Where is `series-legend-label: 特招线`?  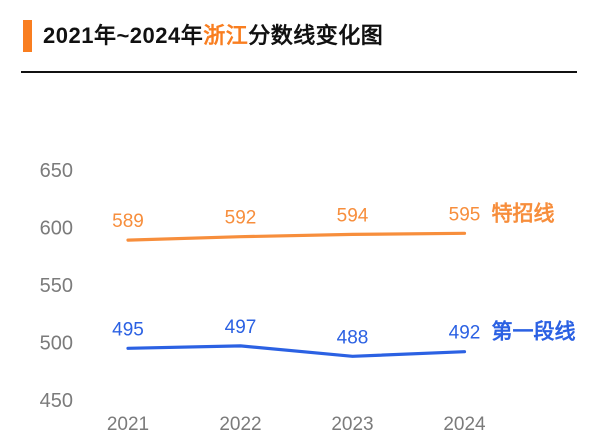
series-legend-label: 特招线 is located at coordinates (523, 213).